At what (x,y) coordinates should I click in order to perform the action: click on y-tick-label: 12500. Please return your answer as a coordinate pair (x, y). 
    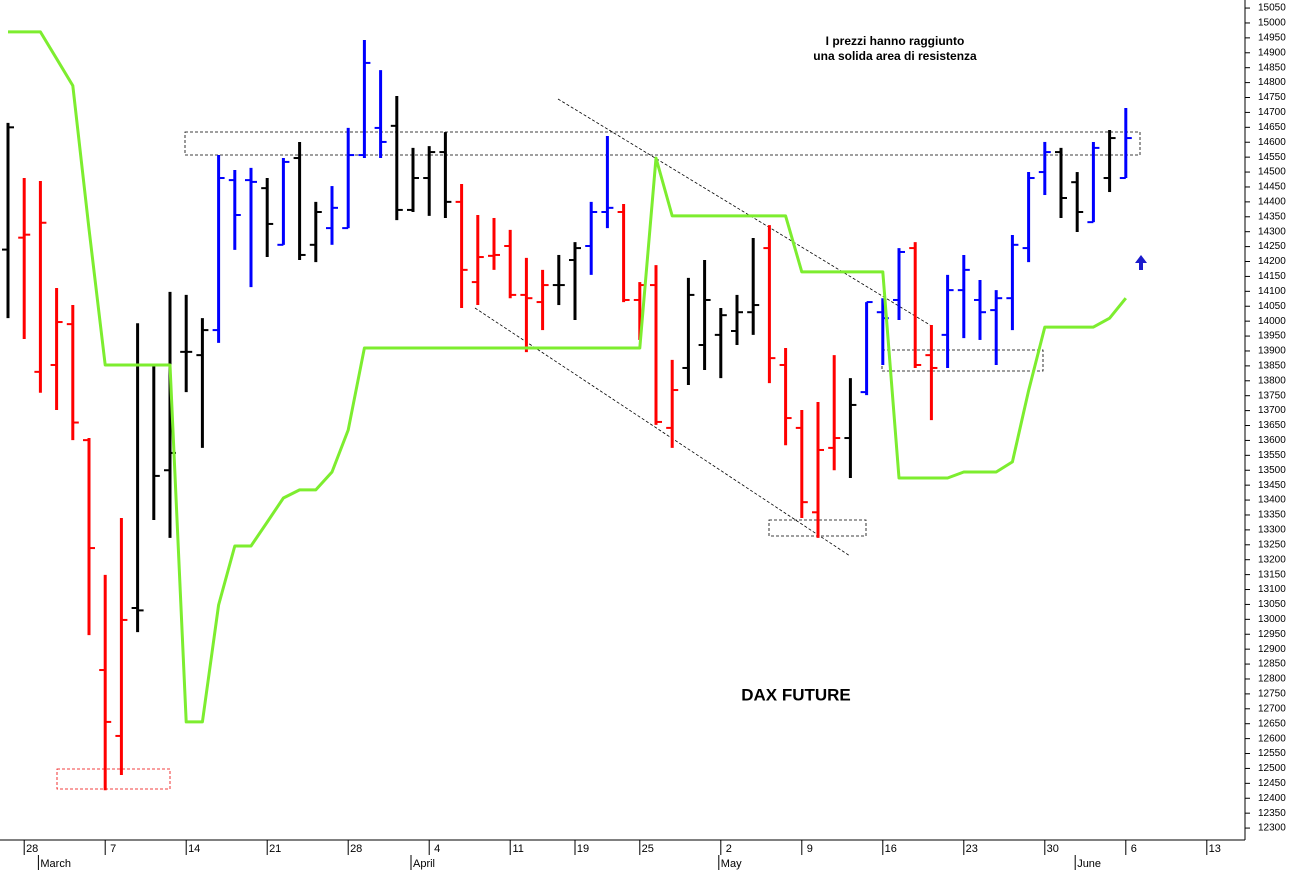
    Looking at the image, I should click on (1272, 768).